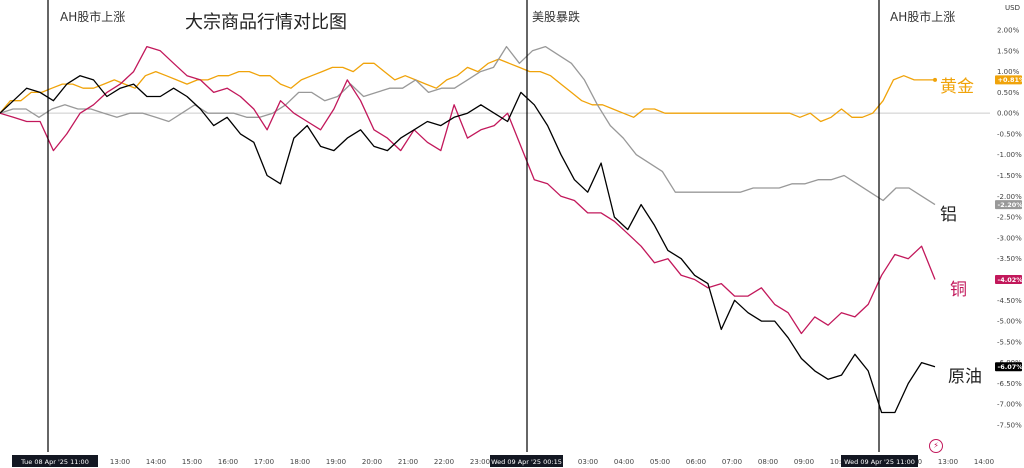 This screenshot has height=468, width=1024. I want to click on series-name-label: 铝, so click(948, 215).